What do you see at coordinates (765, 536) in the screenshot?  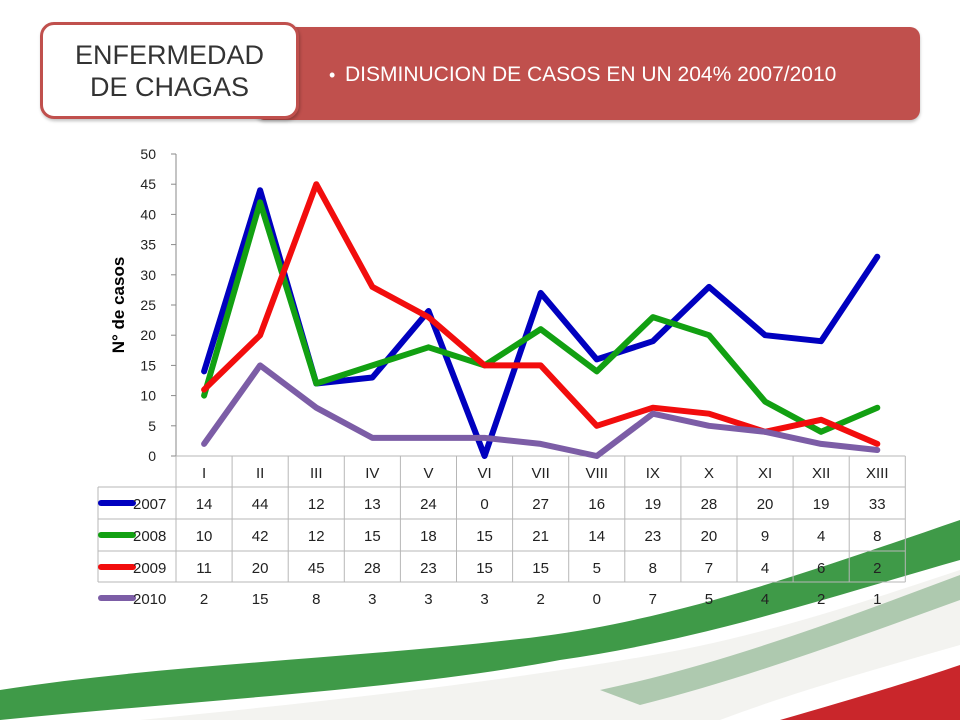 I see `table-cell: 9` at bounding box center [765, 536].